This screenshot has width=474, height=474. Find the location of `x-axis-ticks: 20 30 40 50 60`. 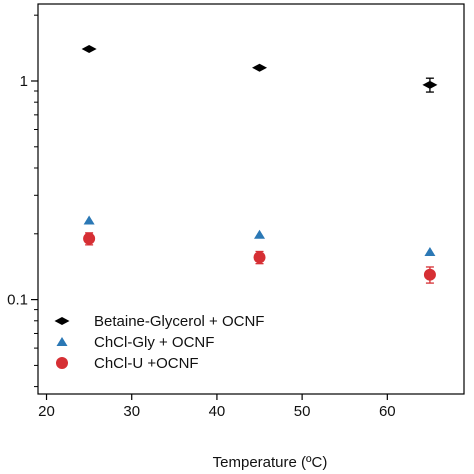

x-axis-ticks: 20 30 40 50 60 is located at coordinates (217, 407).